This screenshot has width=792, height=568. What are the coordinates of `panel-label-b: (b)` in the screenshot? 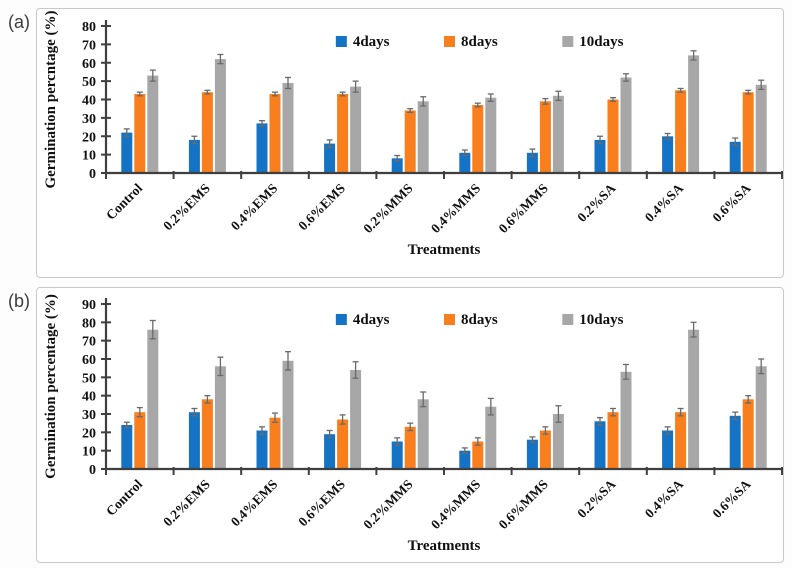 It's located at (19, 301).